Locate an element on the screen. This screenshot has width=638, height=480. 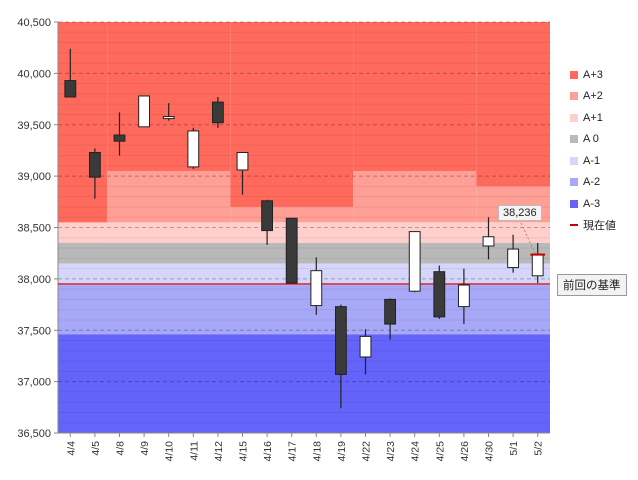
y-tick-label: 40,500 is located at coordinates (34, 23).